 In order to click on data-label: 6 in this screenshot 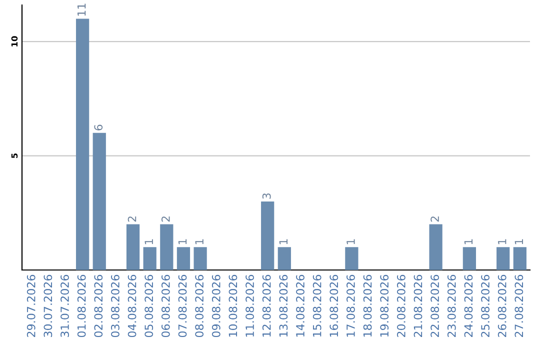, I will do `click(98, 127)`.